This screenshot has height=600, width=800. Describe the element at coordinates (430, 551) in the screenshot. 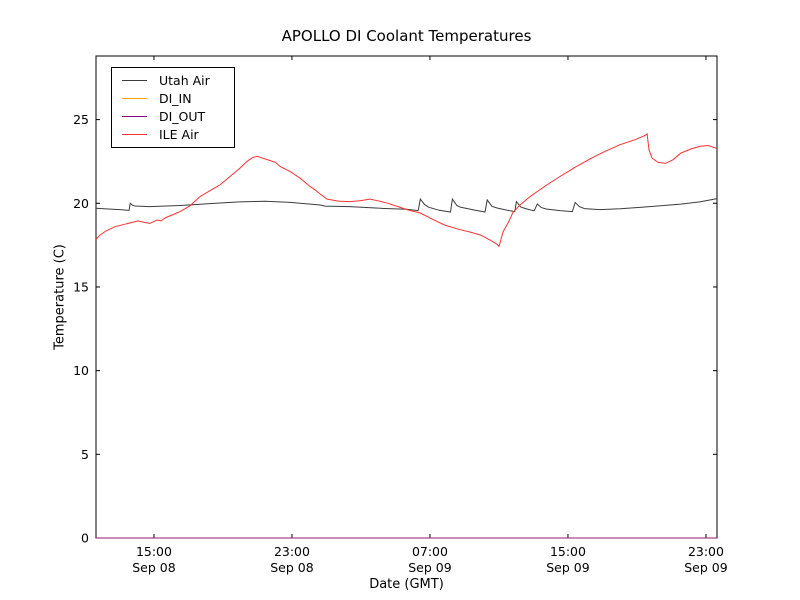

I see `x-tick-label-time: 07:00` at that location.